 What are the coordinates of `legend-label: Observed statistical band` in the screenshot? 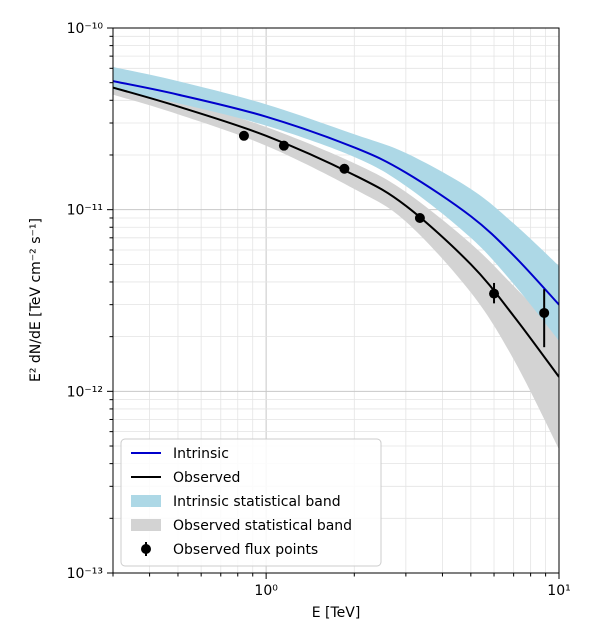 It's located at (262, 526).